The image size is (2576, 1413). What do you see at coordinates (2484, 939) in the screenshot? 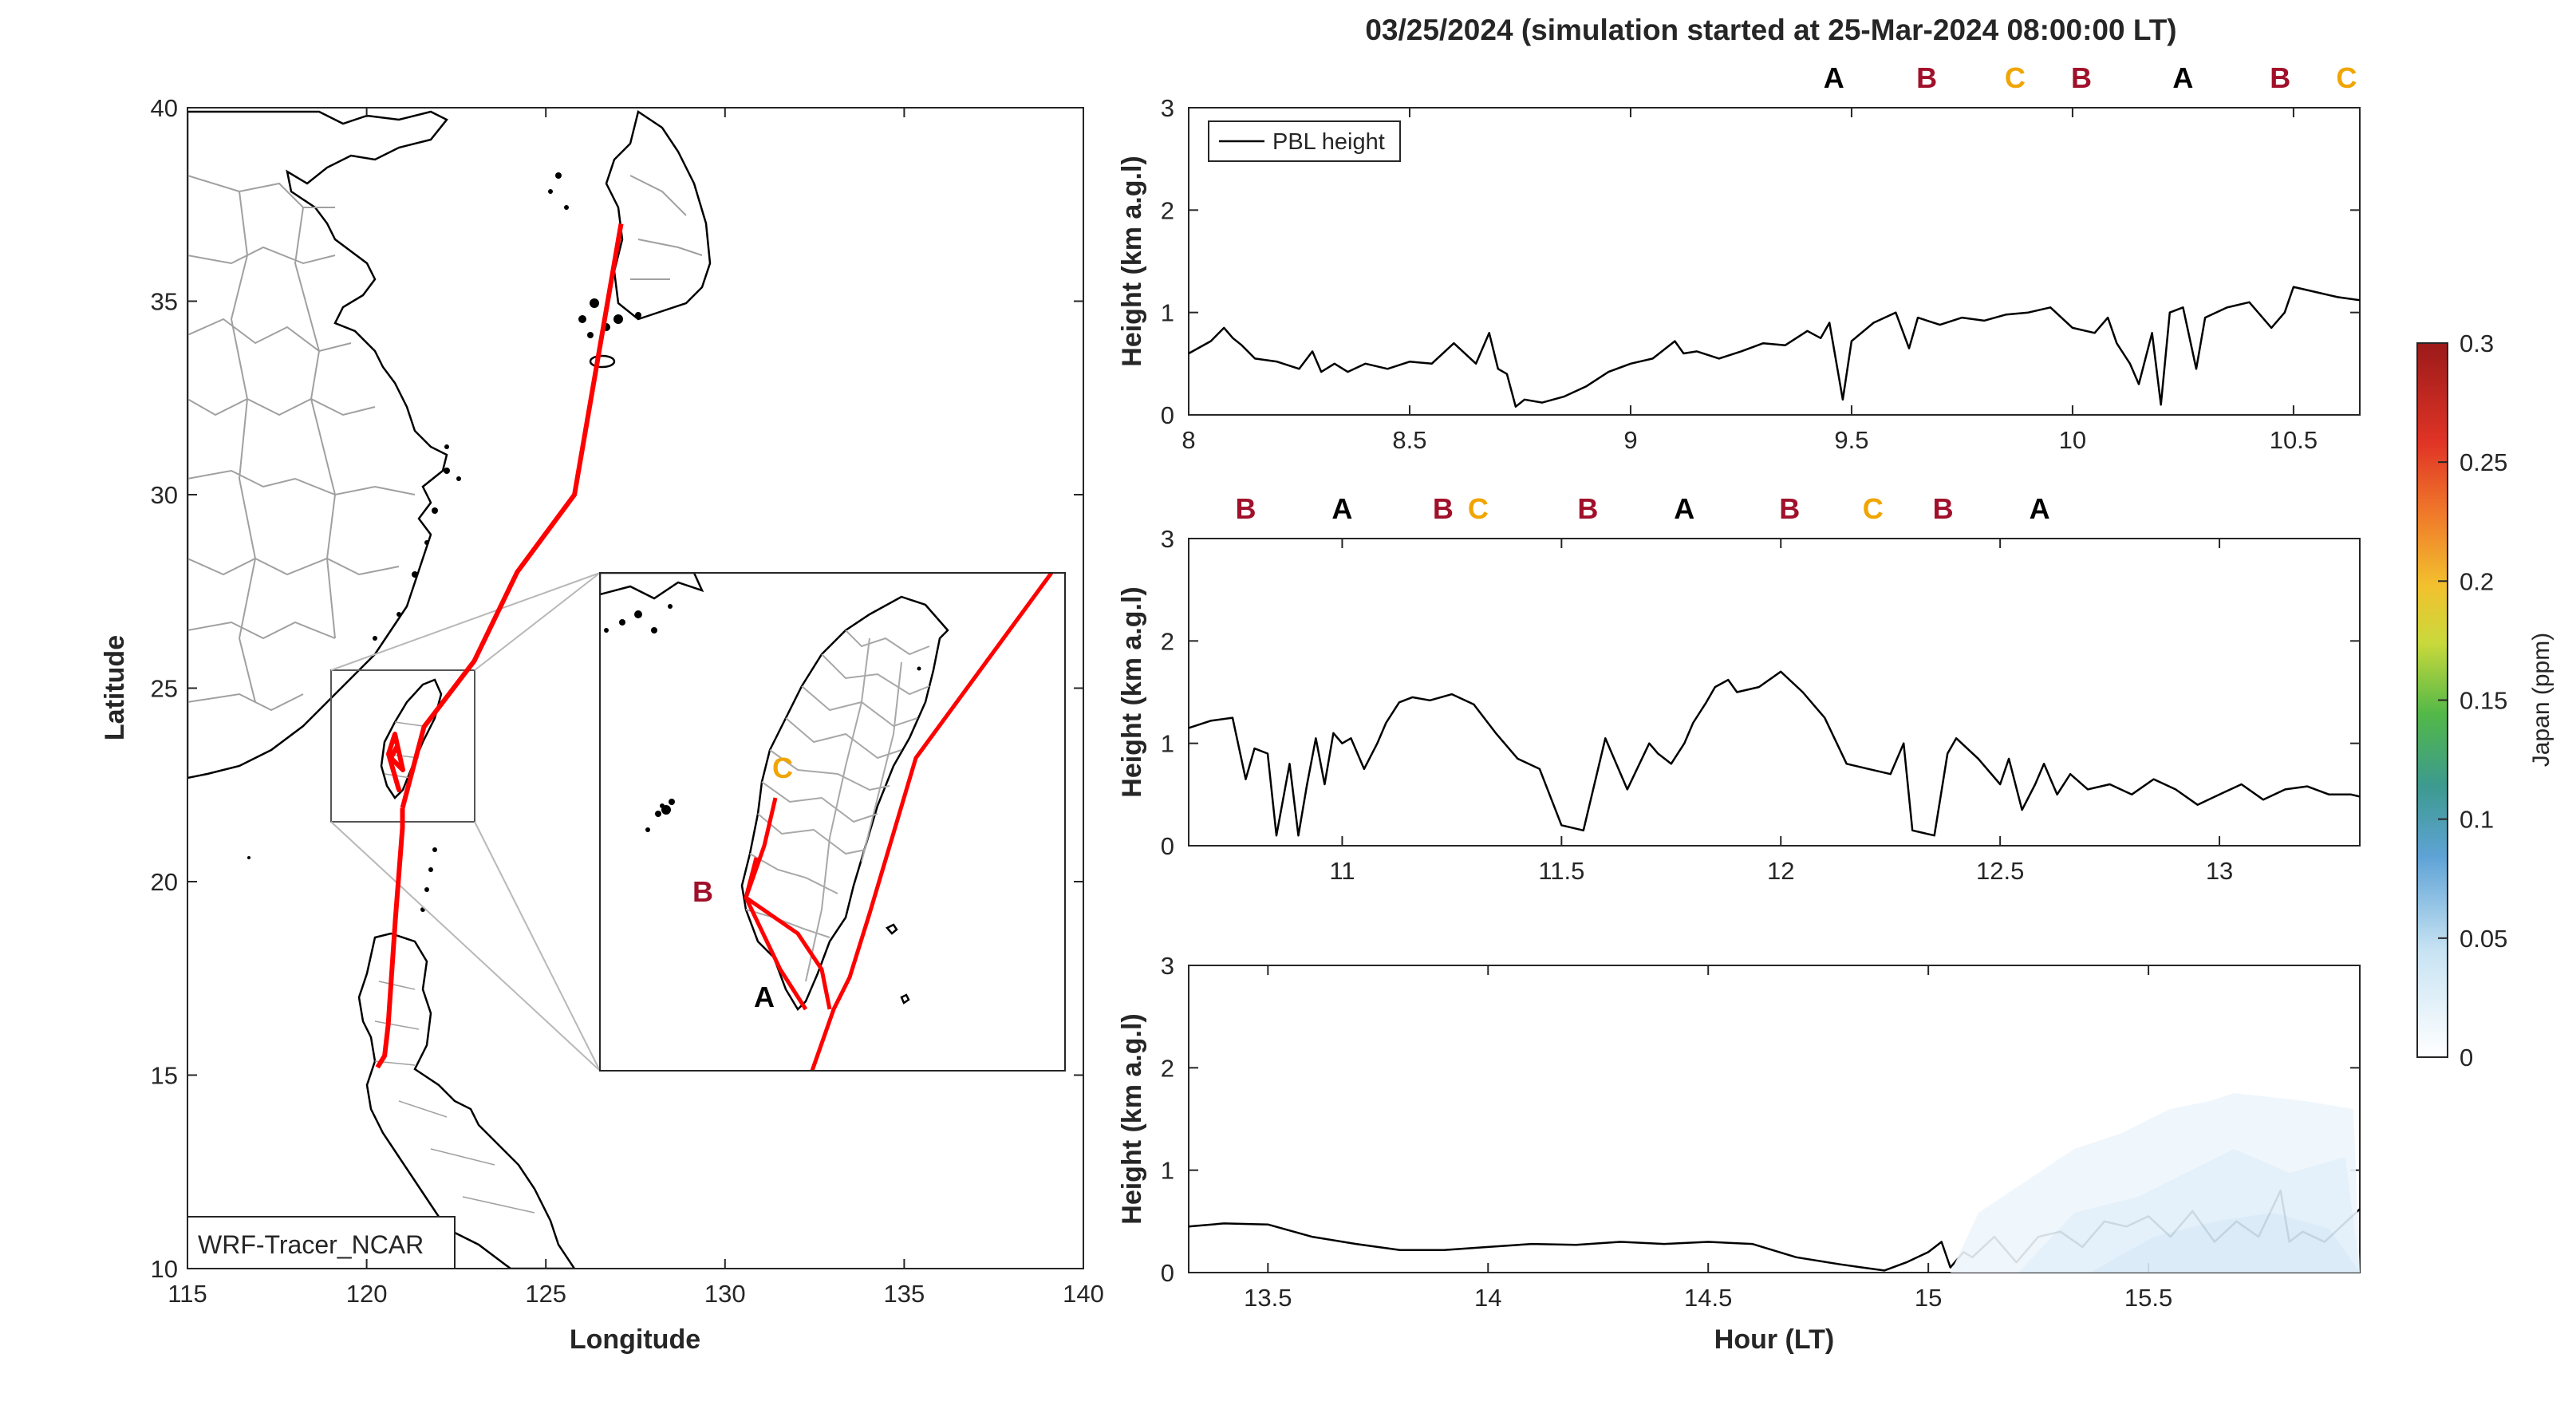
I see `colorbar-tick-label: 0.05` at bounding box center [2484, 939].